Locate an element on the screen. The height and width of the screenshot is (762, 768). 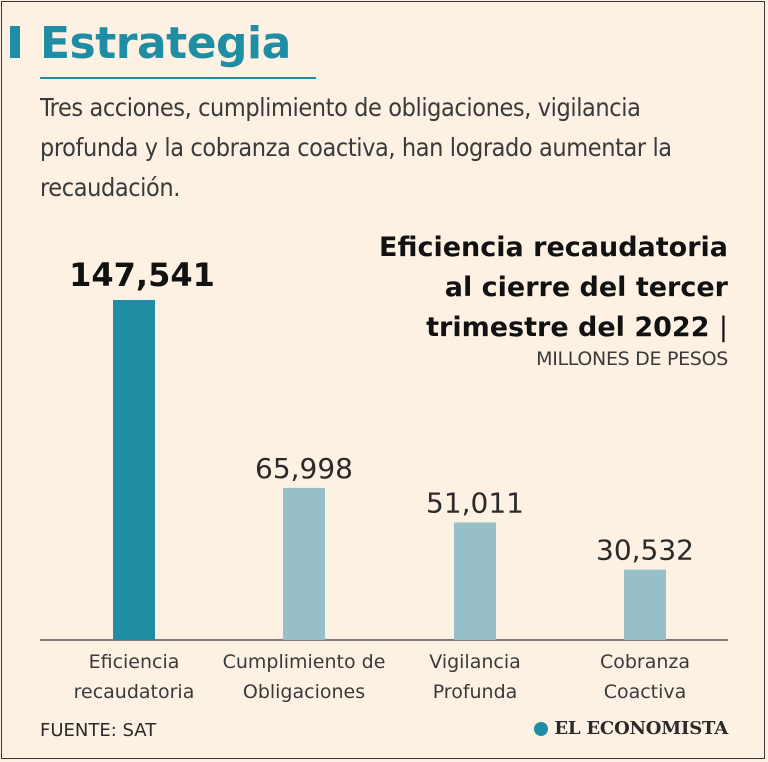
brand-logo: EL ECONOMISTA is located at coordinates (631, 728).